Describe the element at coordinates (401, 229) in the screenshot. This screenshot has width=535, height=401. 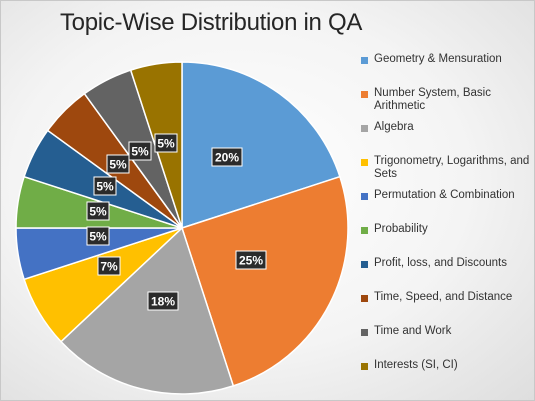
I see `legend-label: Probability` at that location.